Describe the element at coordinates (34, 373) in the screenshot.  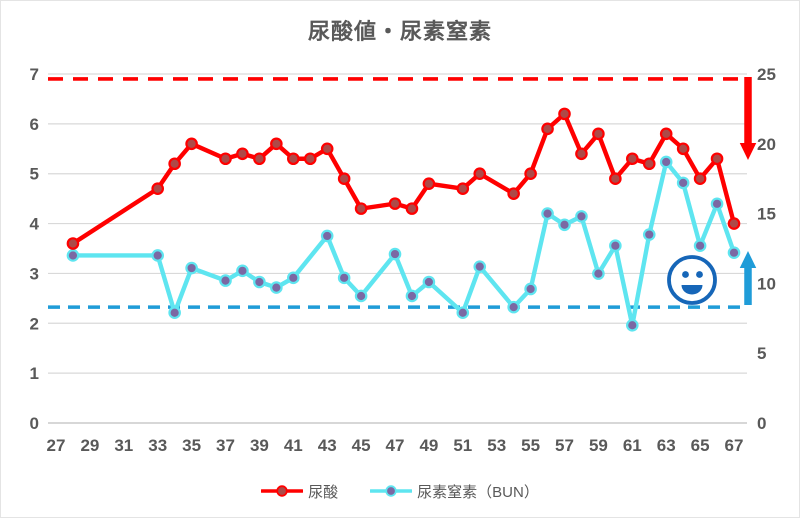
I see `y-axis-tick-left: 1` at that location.